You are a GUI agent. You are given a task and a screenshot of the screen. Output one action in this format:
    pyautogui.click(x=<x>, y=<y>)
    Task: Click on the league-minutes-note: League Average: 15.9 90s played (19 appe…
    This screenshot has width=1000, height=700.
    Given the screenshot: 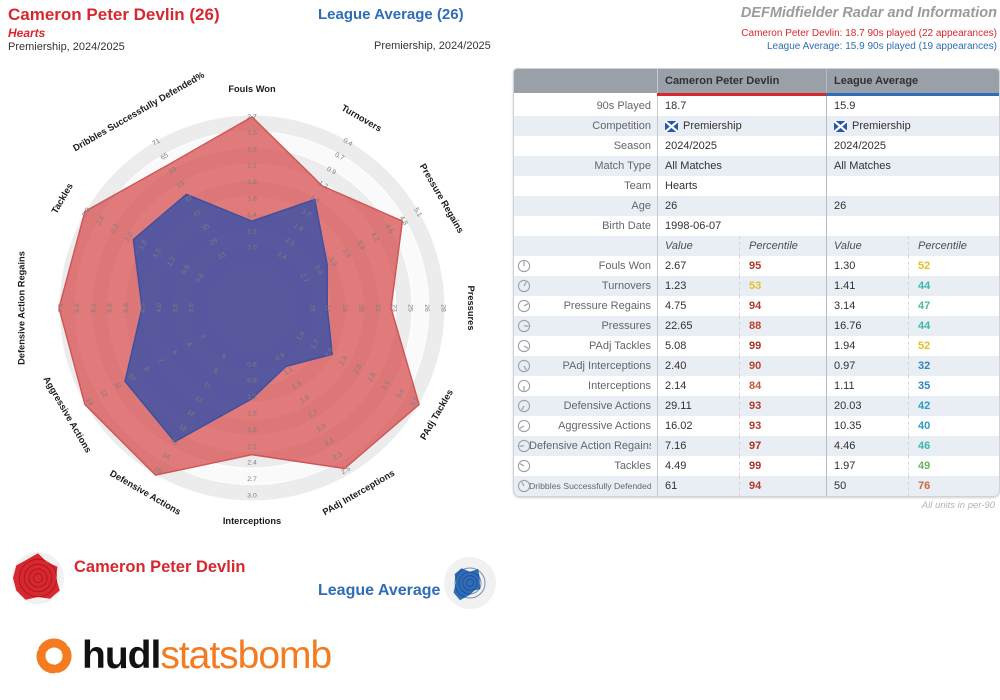 What is the action you would take?
    pyautogui.click(x=882, y=46)
    